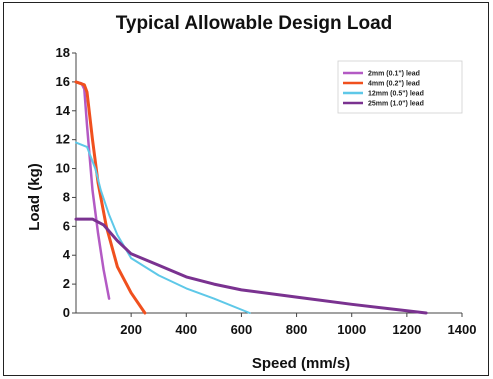 The image size is (493, 379). Describe the element at coordinates (396, 94) in the screenshot. I see `legend-label-3: 12mm (0.5") lead` at that location.